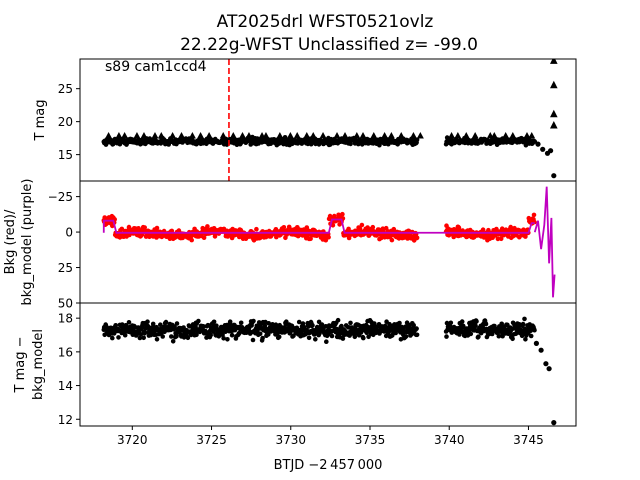 The height and width of the screenshot is (480, 640). What do you see at coordinates (329, 45) in the screenshot?
I see `chart-title-line2: 22.22g-WFST Unclassified z= -99.0` at bounding box center [329, 45].